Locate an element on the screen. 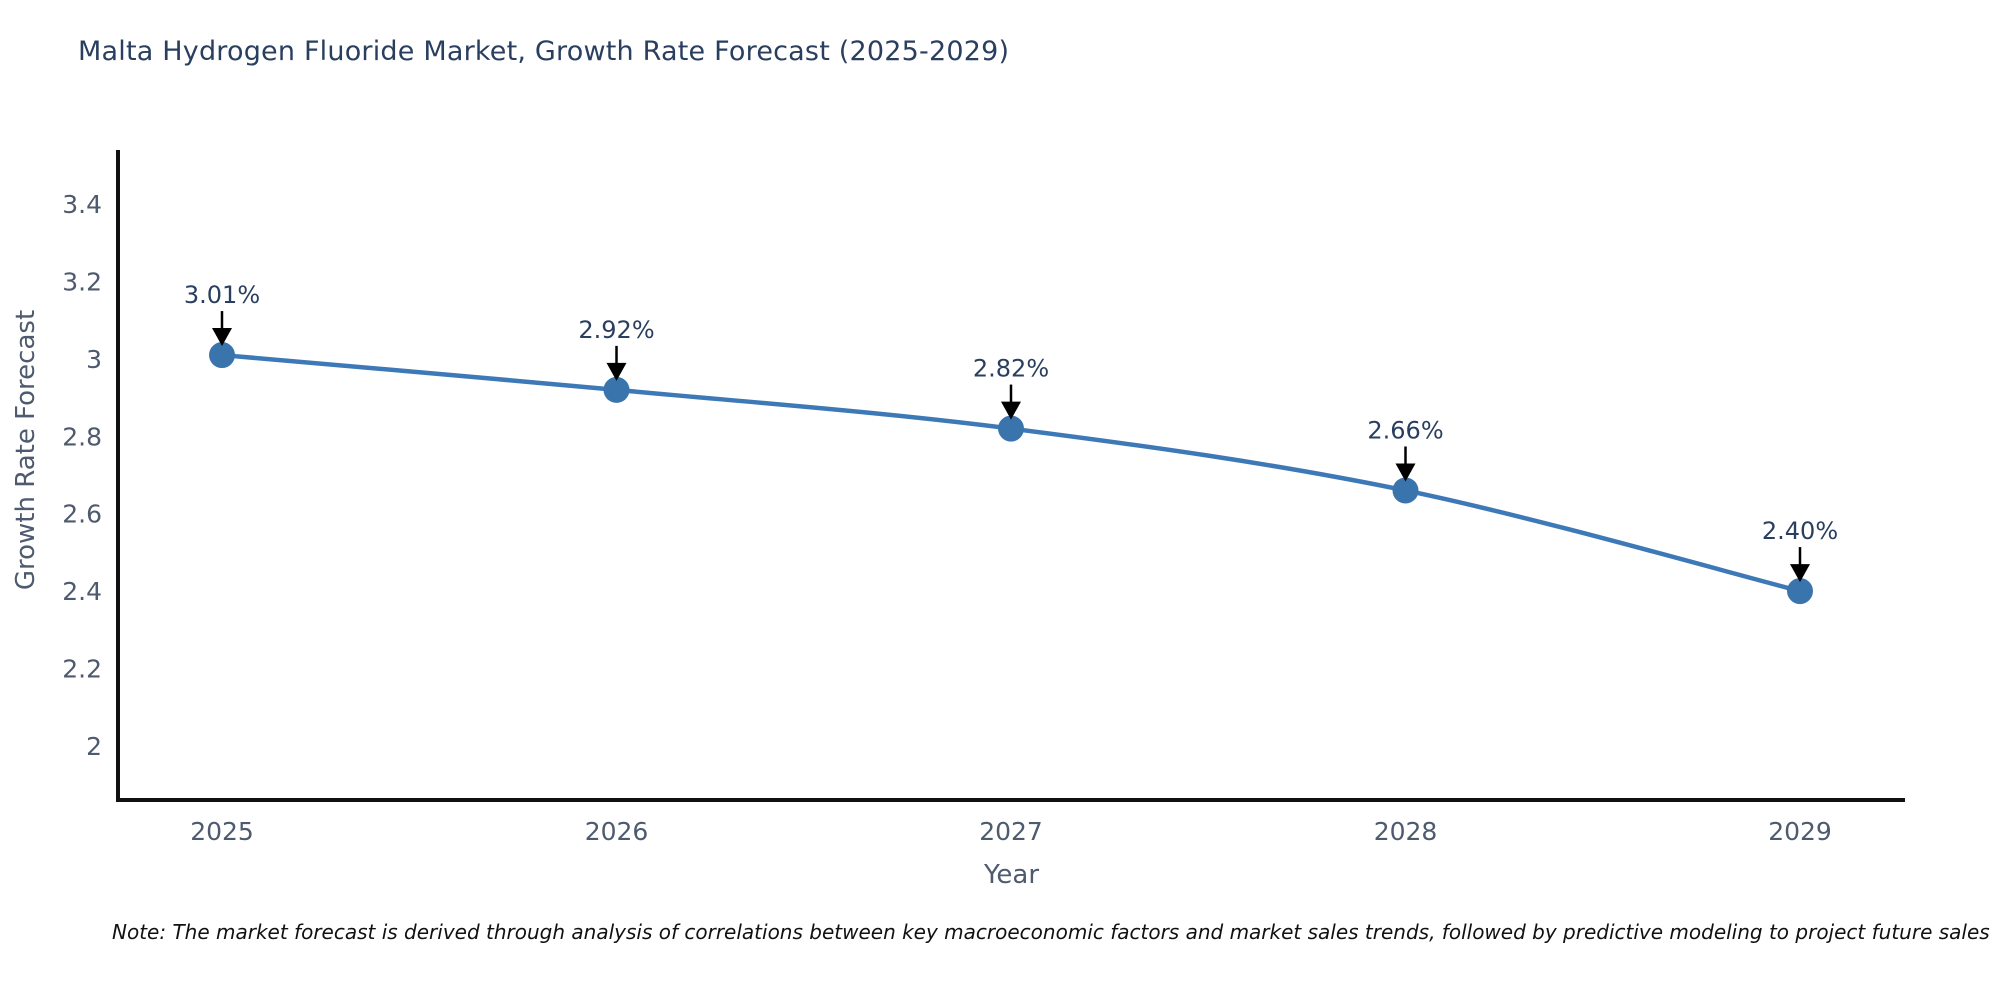 The width and height of the screenshot is (2000, 1000). x-tick-label: 2026 is located at coordinates (617, 831).